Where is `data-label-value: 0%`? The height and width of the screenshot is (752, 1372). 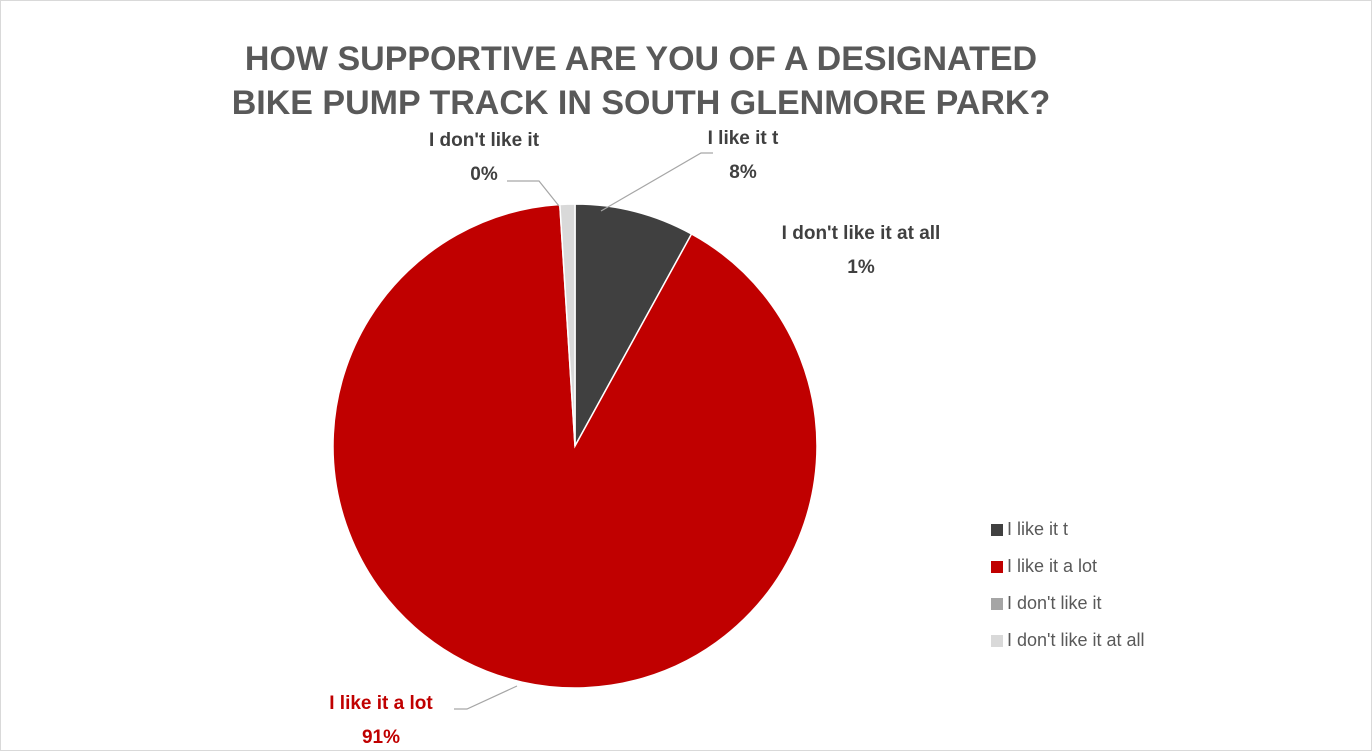
data-label-value: 0% is located at coordinates (484, 174).